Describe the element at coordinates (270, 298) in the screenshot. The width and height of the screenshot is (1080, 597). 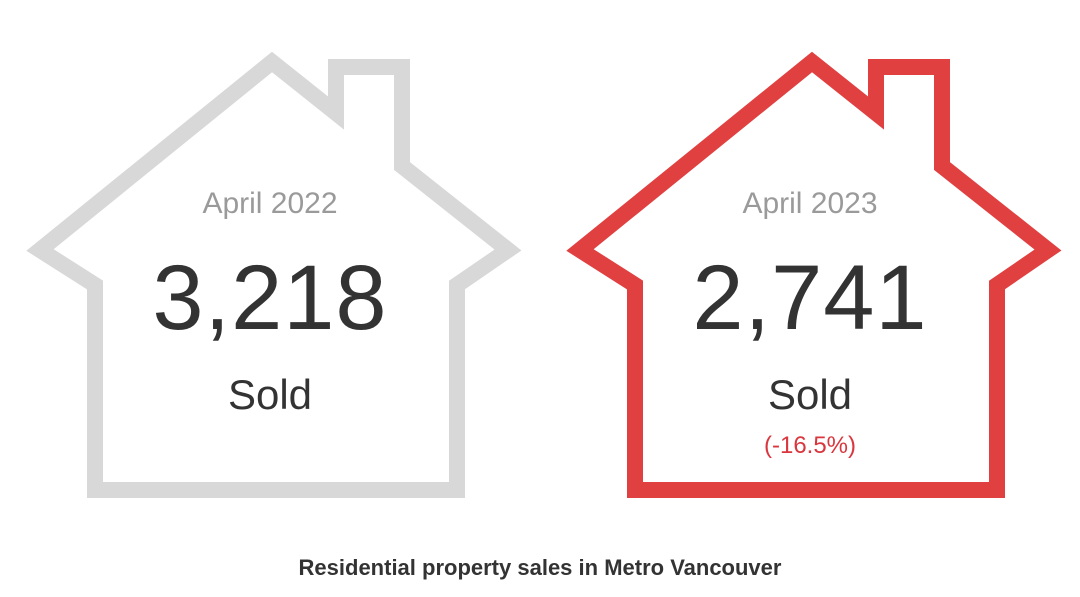
I see `sold-count: 3,218` at that location.